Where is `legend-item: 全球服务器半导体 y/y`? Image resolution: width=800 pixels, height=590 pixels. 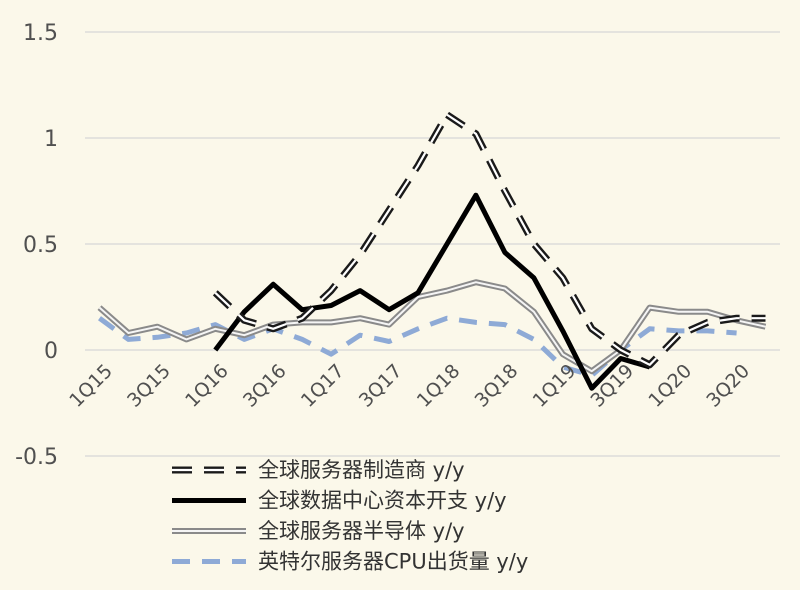 legend-item: 全球服务器半导体 y/y is located at coordinates (318, 531).